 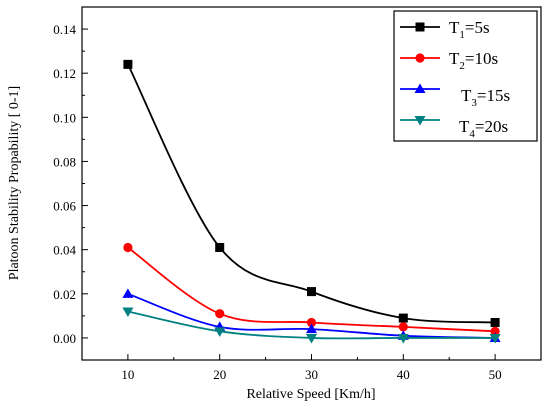 What do you see at coordinates (64, 338) in the screenshot?
I see `y-tick-label: 0.00` at bounding box center [64, 338].